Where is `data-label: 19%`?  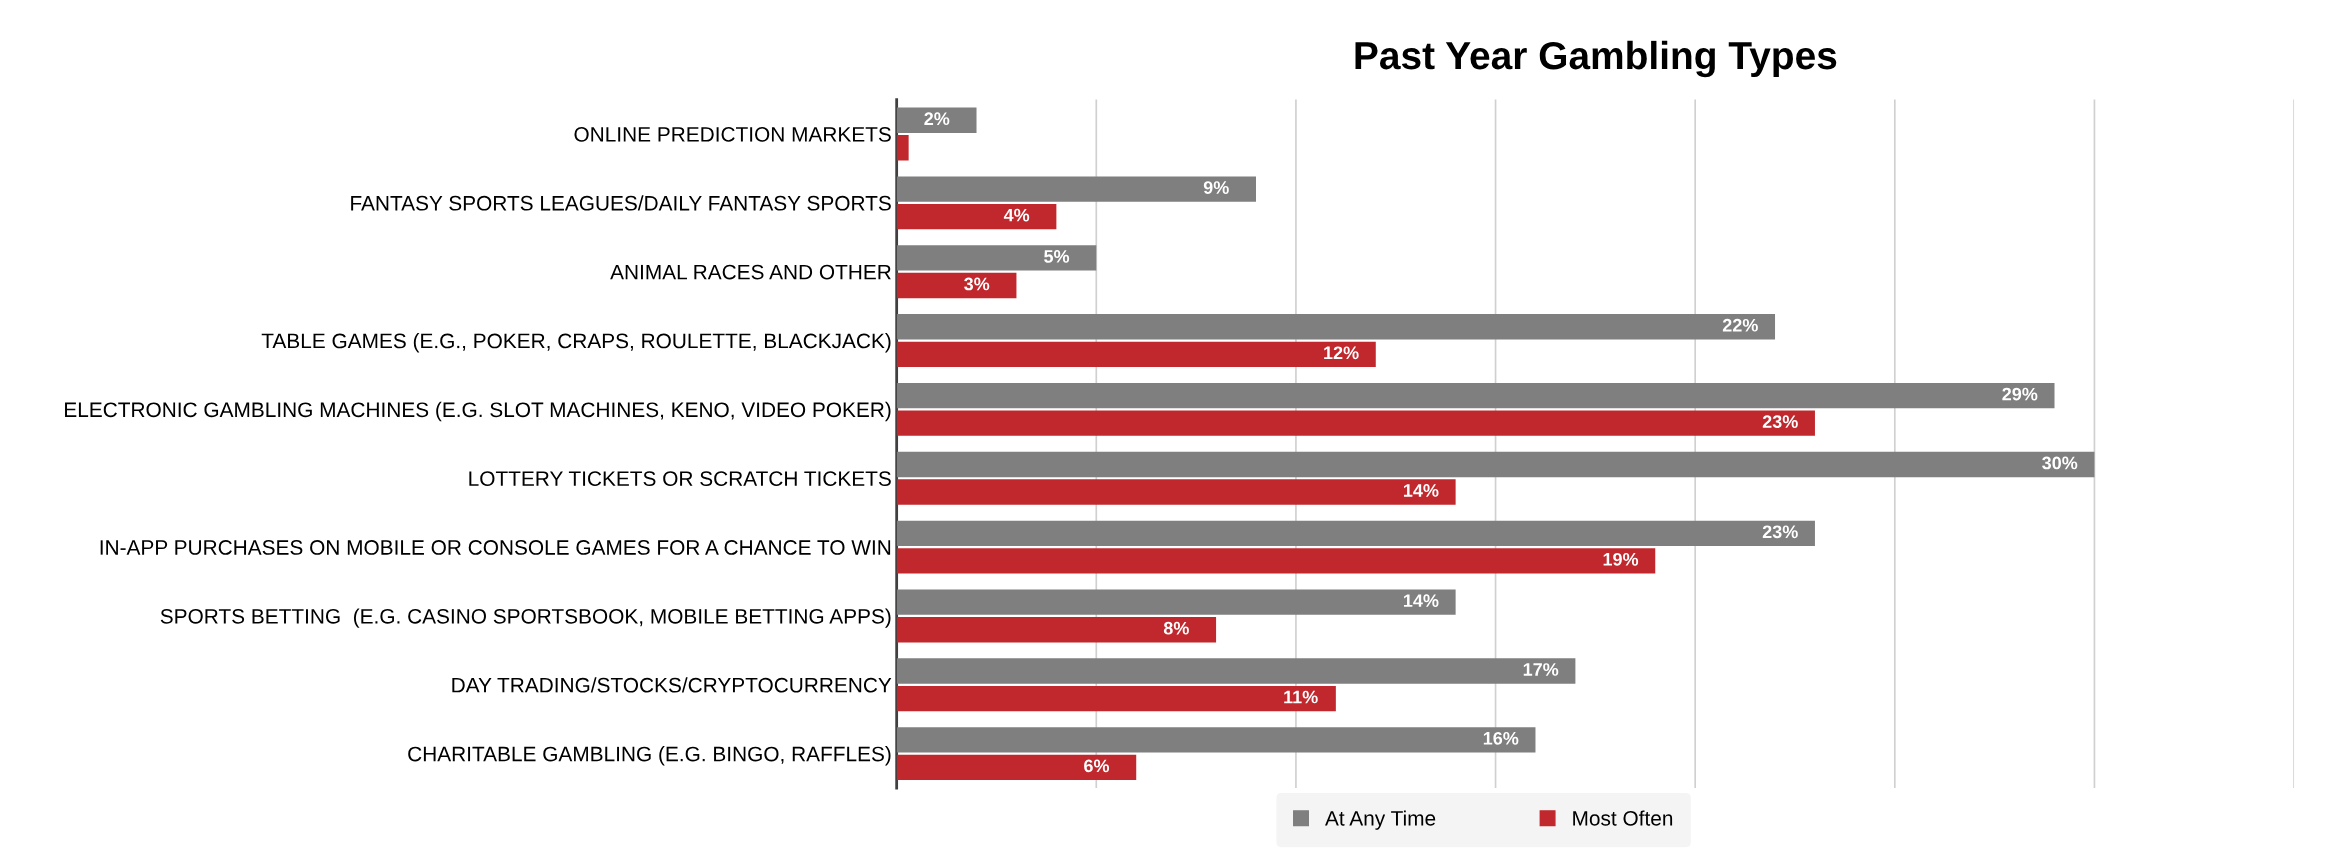 data-label: 19% is located at coordinates (1621, 559).